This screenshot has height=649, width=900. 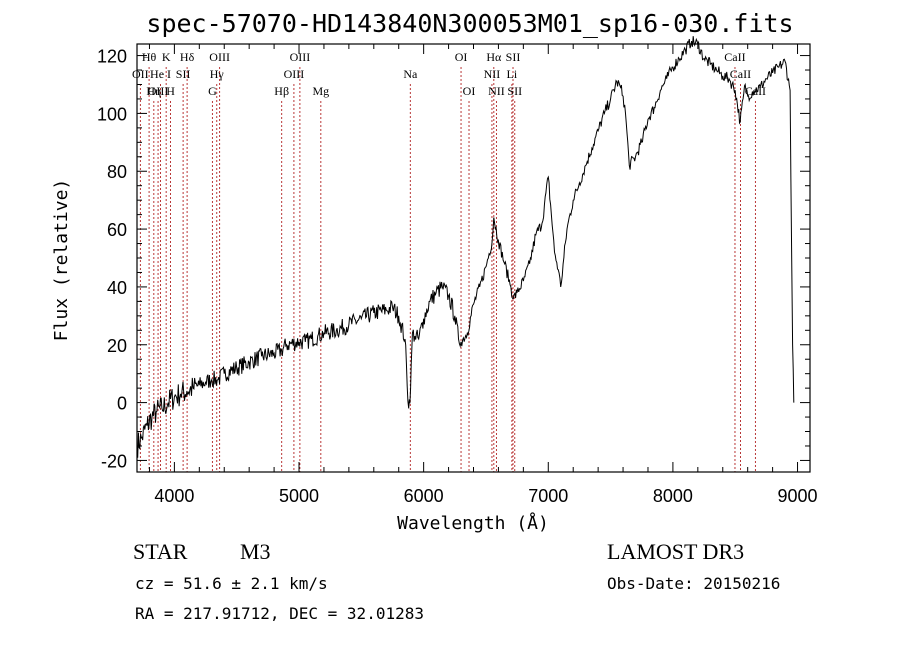 I want to click on emission-line-label: Hδ, so click(x=187, y=57).